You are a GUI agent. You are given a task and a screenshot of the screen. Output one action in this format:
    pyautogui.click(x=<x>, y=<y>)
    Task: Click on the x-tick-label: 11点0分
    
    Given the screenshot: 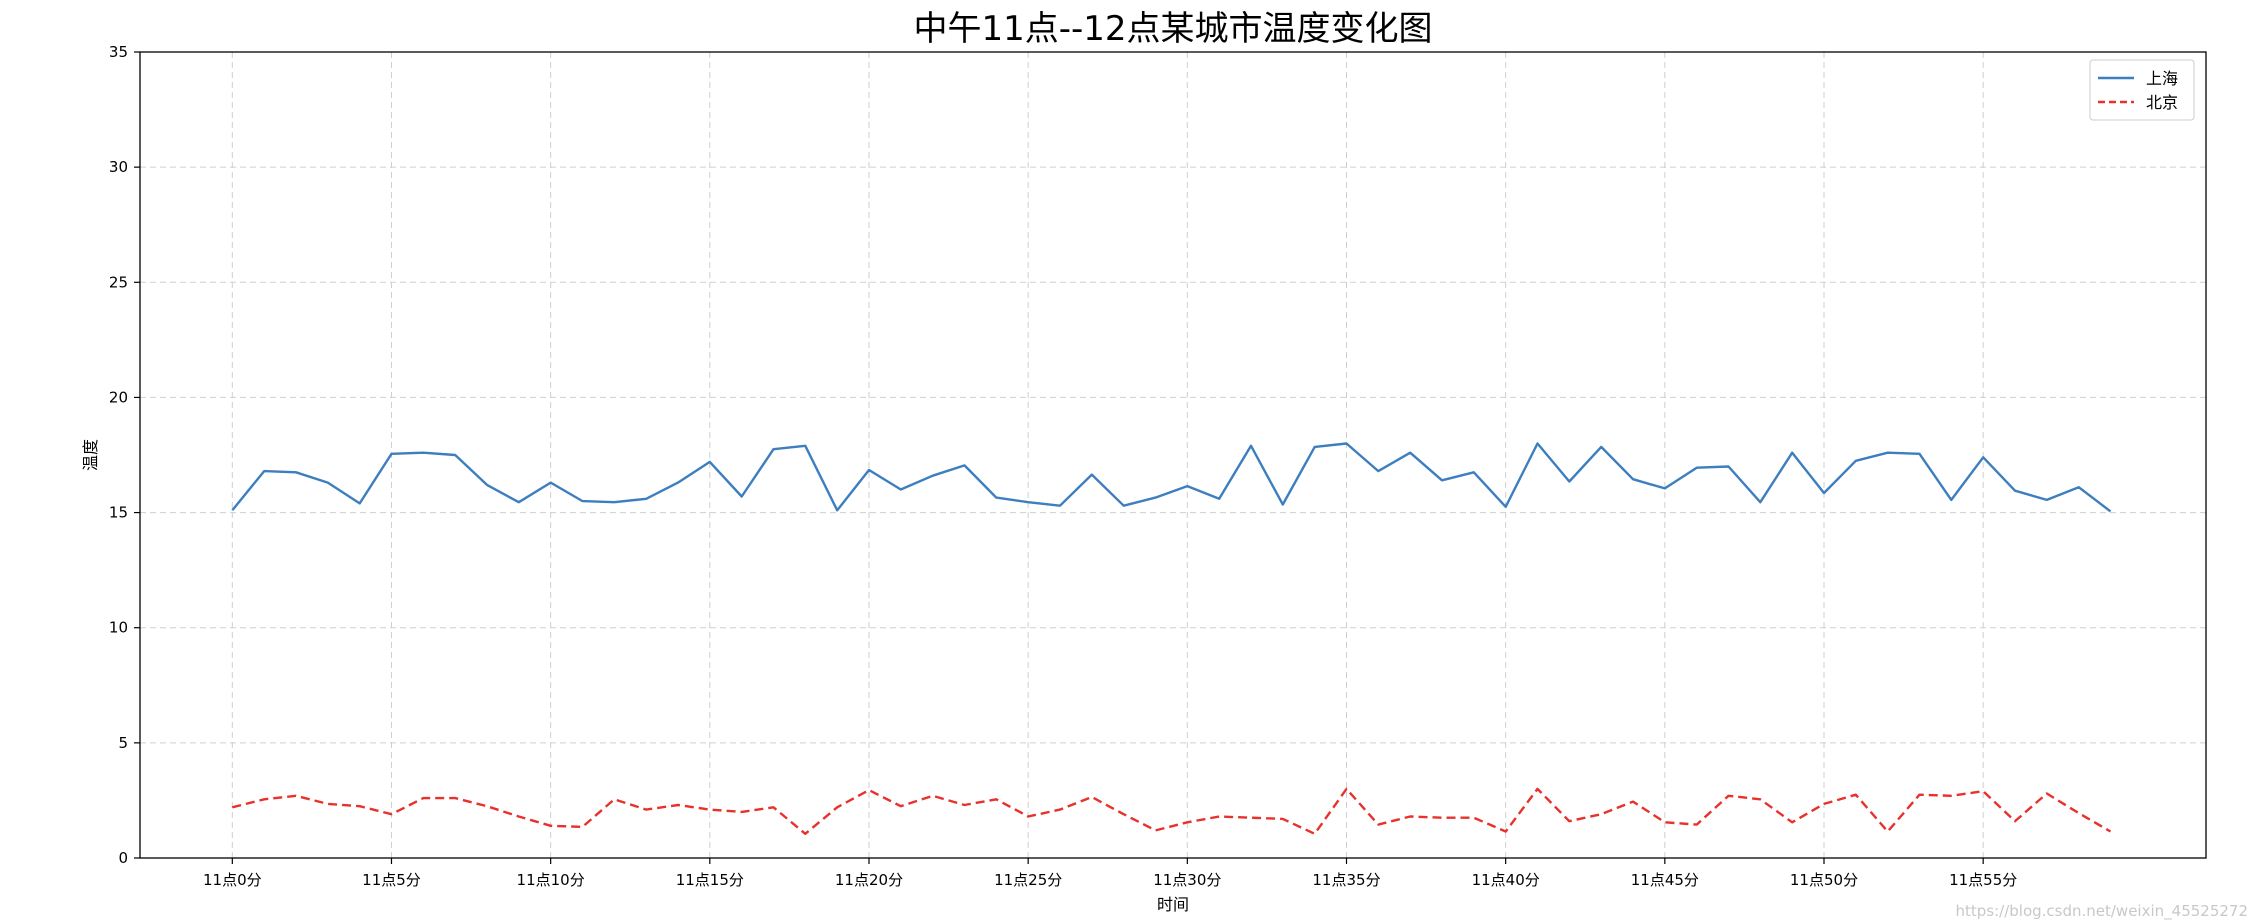 What is the action you would take?
    pyautogui.click(x=232, y=880)
    